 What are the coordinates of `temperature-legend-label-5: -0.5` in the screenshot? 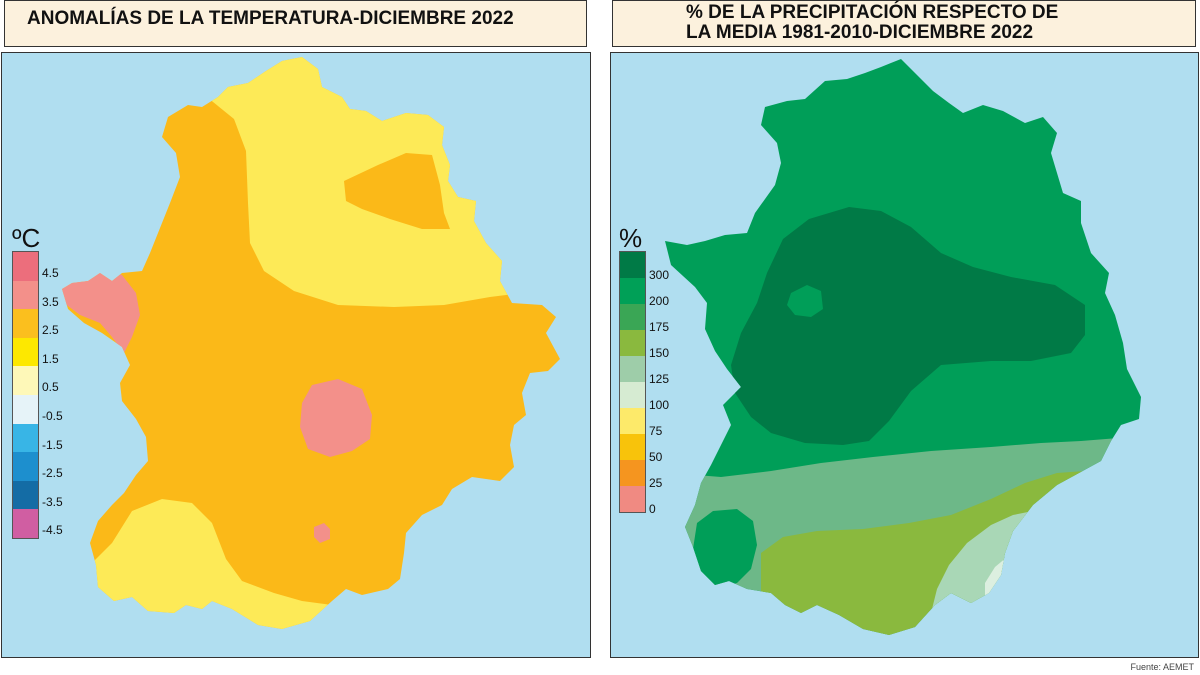 It's located at (52, 416).